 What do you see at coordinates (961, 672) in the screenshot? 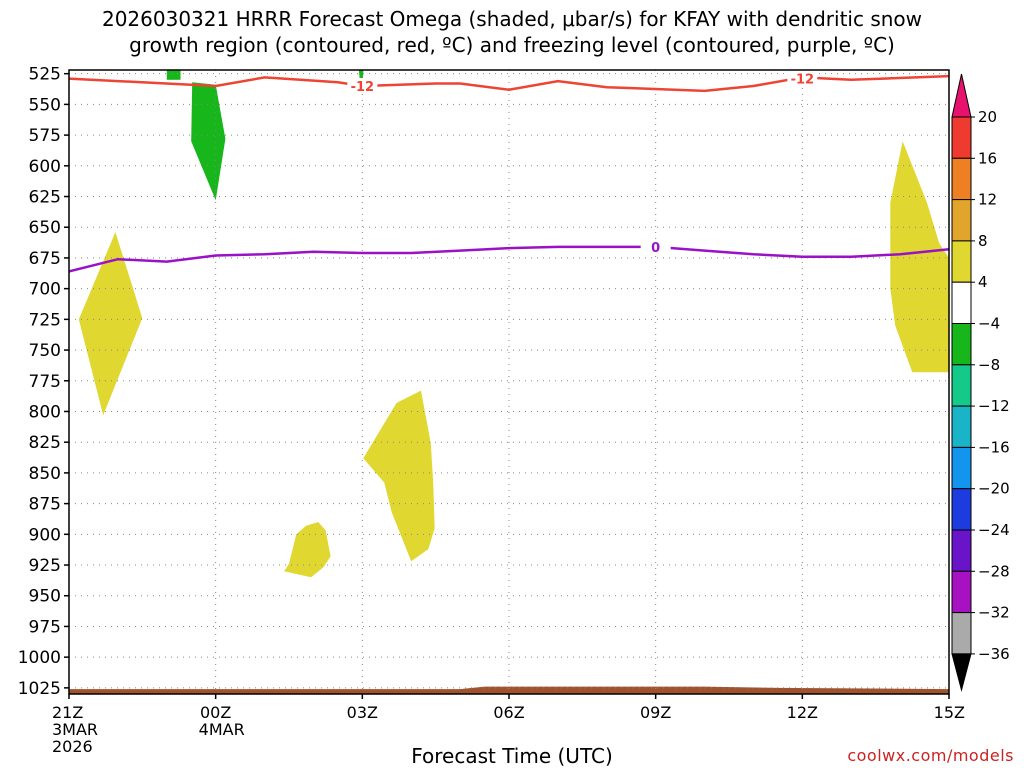
I see `colorbar-bottom-triangle` at bounding box center [961, 672].